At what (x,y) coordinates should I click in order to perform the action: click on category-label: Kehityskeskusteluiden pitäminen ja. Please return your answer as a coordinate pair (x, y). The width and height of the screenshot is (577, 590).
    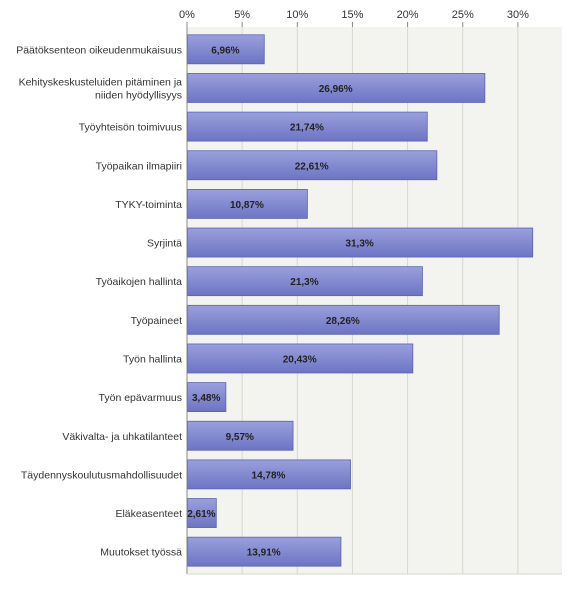
    Looking at the image, I should click on (101, 82).